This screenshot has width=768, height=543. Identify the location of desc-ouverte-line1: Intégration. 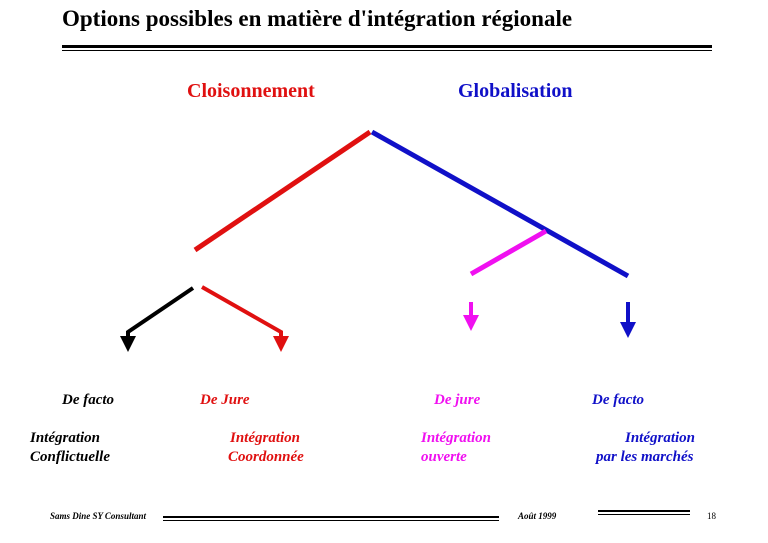
(456, 438).